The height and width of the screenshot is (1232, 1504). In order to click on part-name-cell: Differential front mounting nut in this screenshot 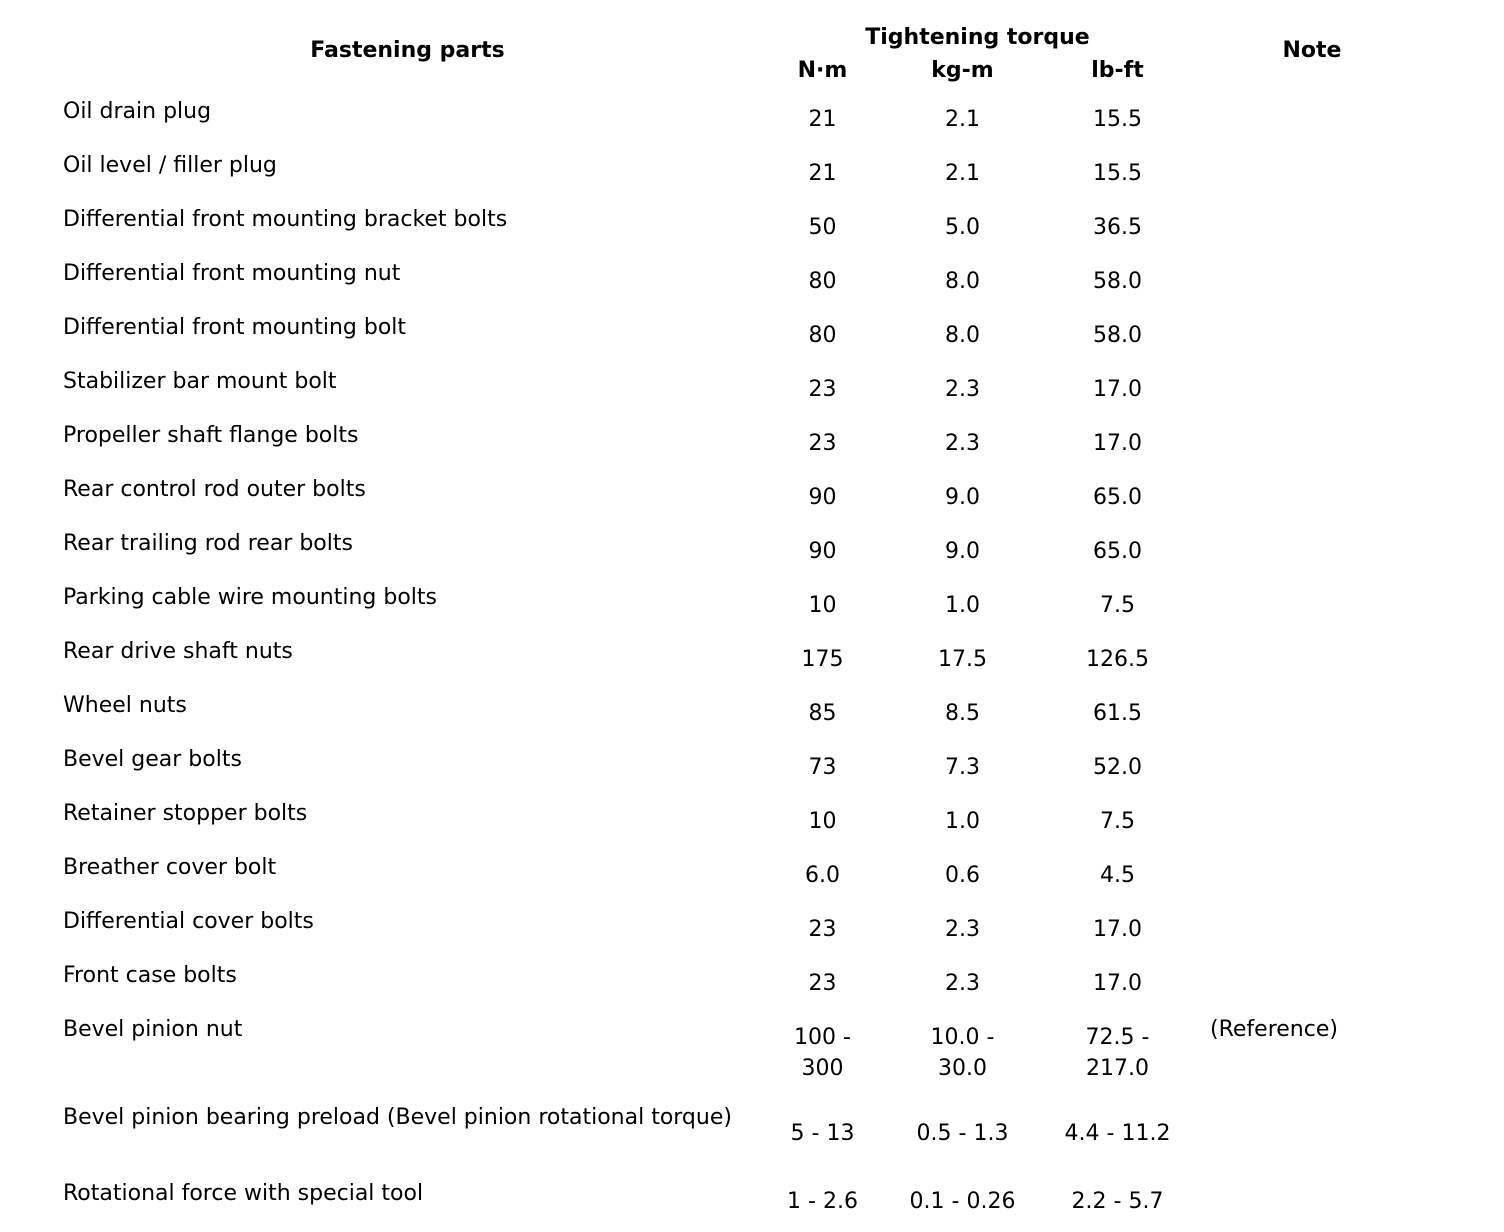, I will do `click(232, 273)`.